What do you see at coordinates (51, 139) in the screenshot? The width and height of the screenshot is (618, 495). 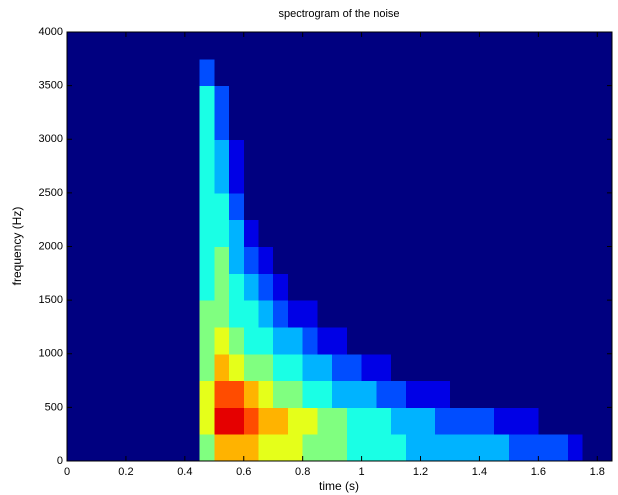 I see `y-tick-label: 3000` at bounding box center [51, 139].